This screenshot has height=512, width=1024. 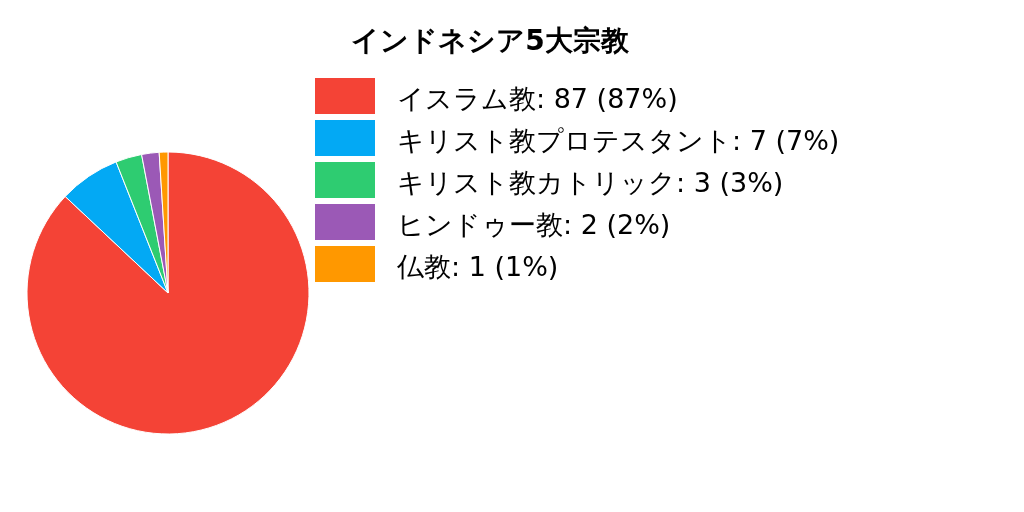 I want to click on chart-title: インドネシア5大宗教, so click(x=490, y=40).